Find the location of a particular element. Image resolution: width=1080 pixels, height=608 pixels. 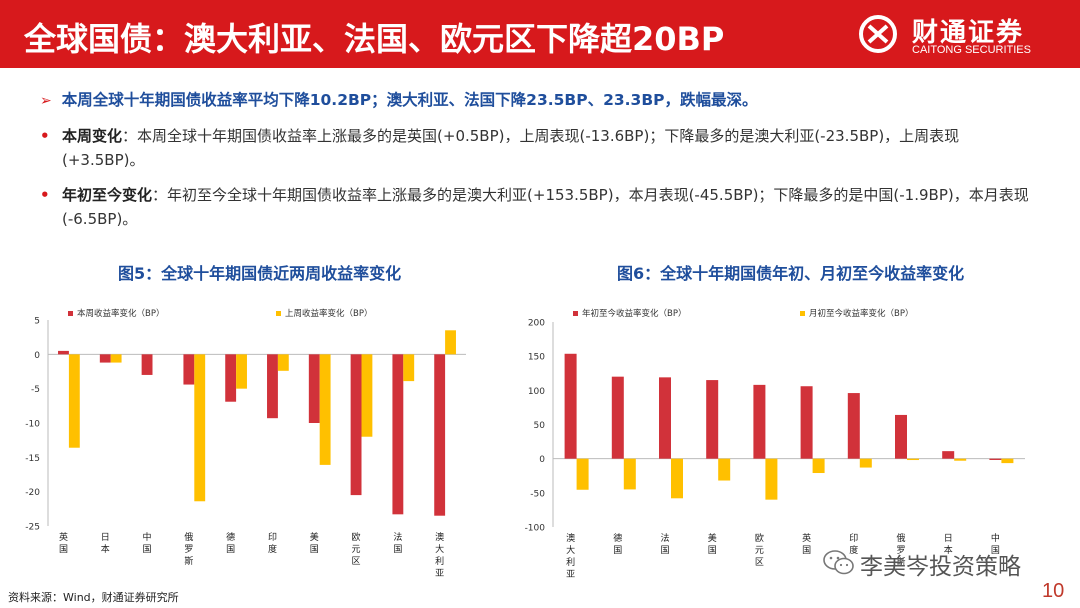

watermark: 李美岑投资策略 is located at coordinates (936, 564).